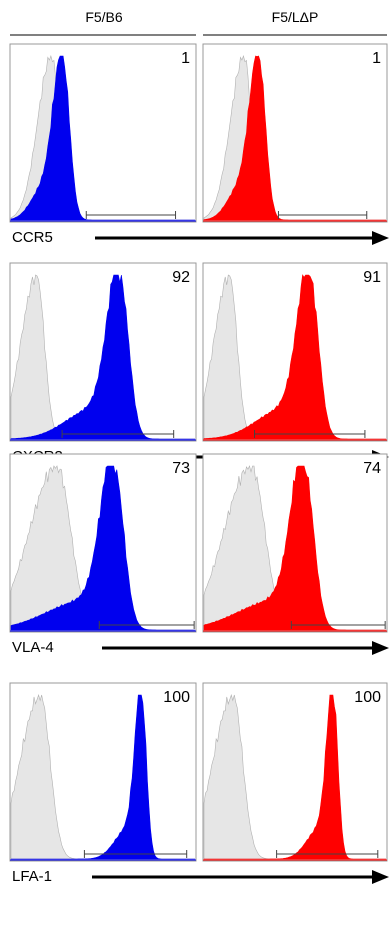 The width and height of the screenshot is (390, 928). What do you see at coordinates (181, 277) in the screenshot?
I see `percent-label-cxcr3-0: 92` at bounding box center [181, 277].